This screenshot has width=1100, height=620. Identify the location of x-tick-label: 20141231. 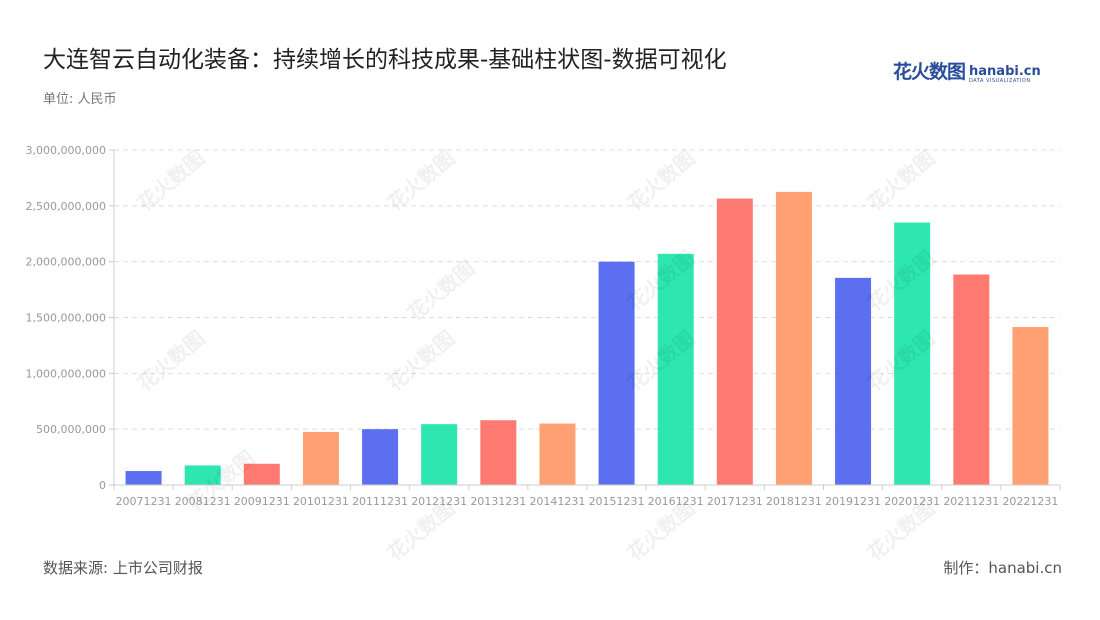
(557, 501).